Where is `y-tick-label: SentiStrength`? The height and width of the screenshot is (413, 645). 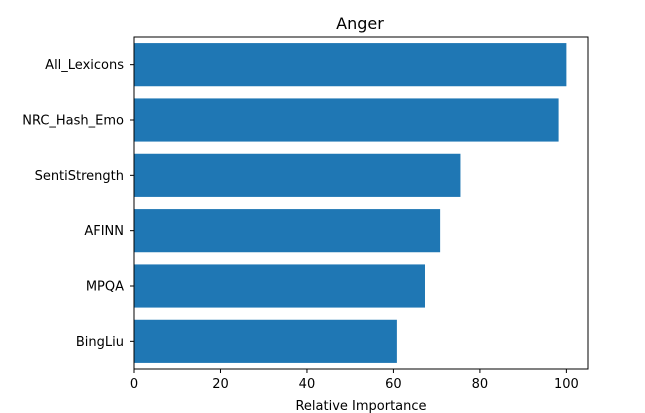
y-tick-label: SentiStrength is located at coordinates (79, 176).